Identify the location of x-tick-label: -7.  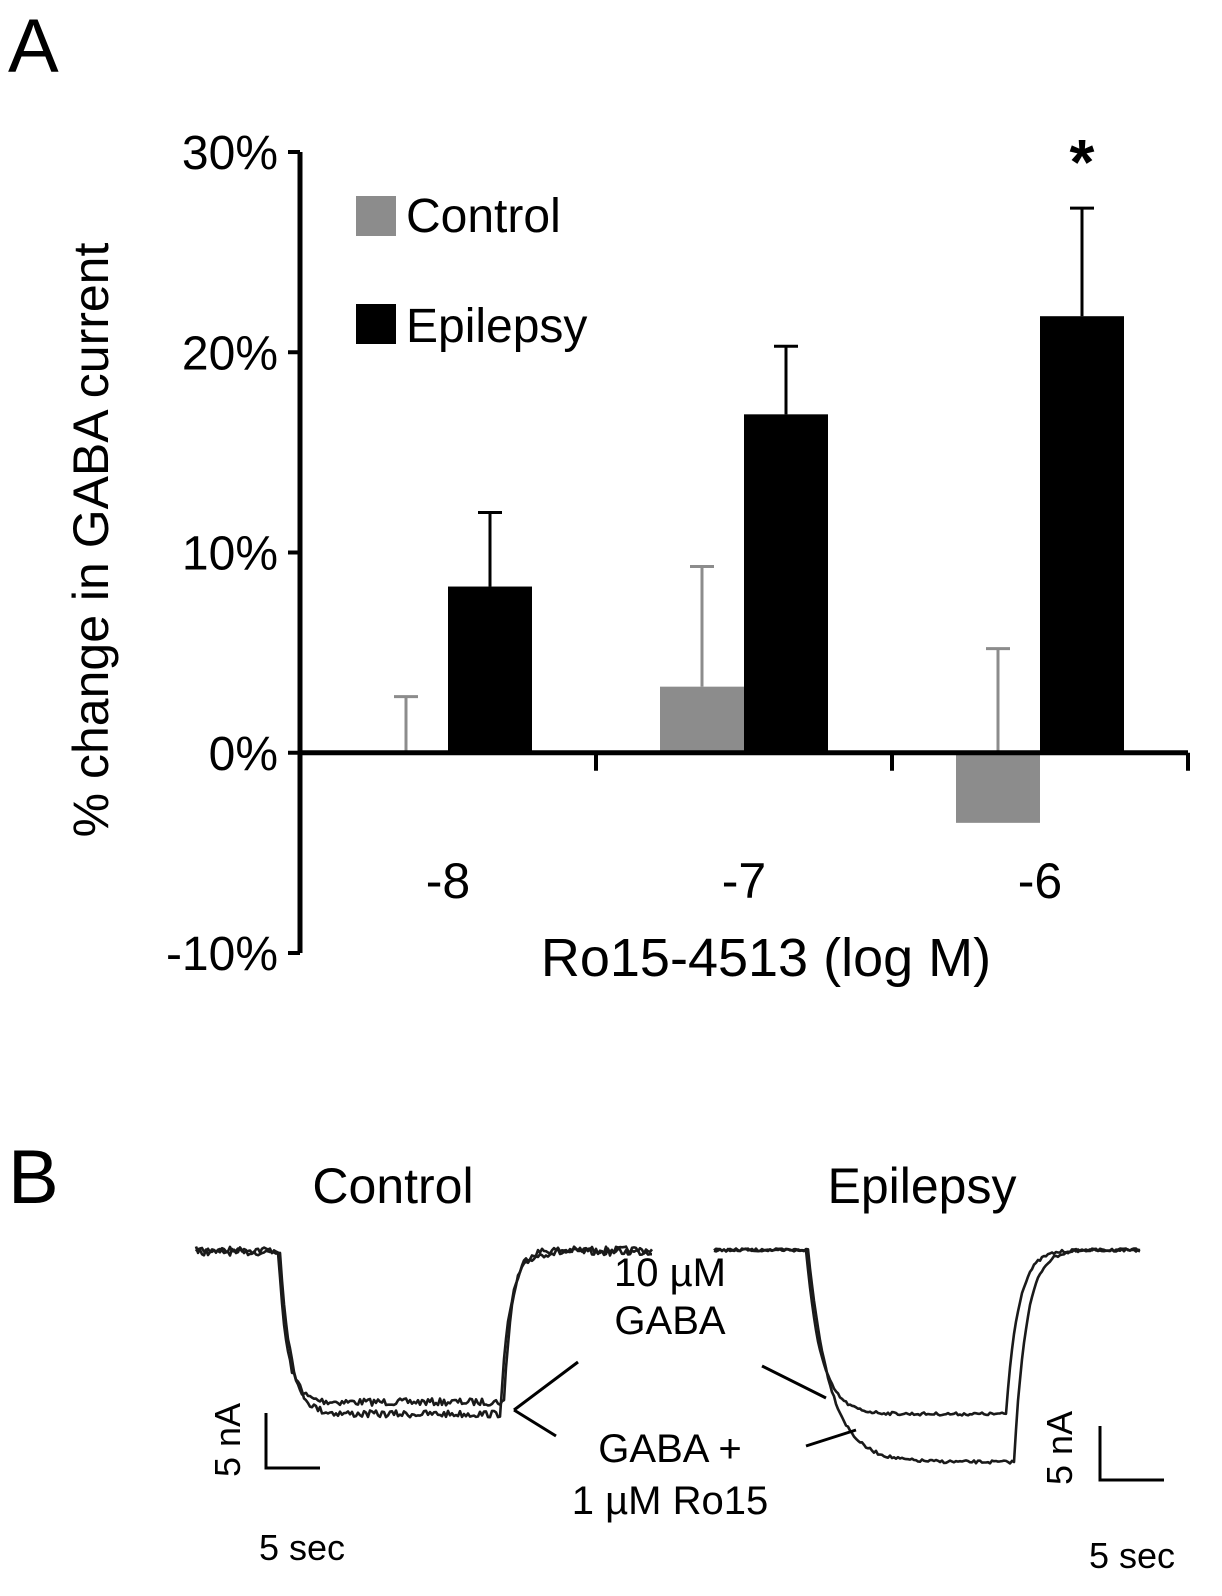
(744, 881).